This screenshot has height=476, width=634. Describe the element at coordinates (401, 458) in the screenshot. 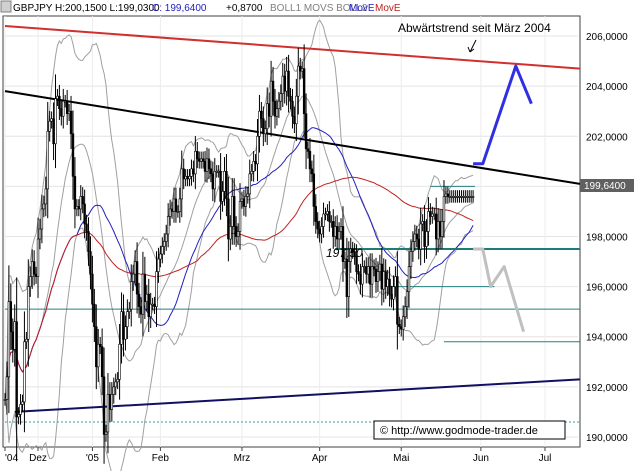

I see `x-tick-label: Mai` at that location.